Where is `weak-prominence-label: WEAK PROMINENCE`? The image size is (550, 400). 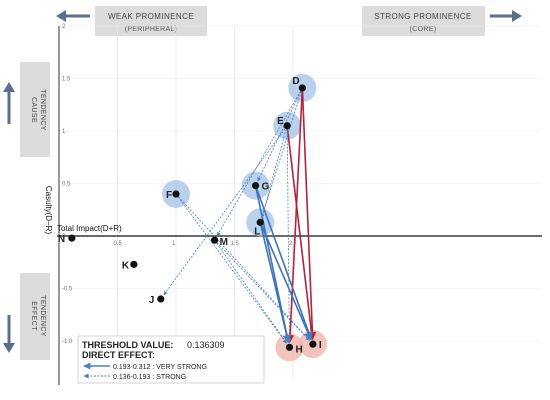 weak-prominence-label: WEAK PROMINENCE is located at coordinates (151, 16).